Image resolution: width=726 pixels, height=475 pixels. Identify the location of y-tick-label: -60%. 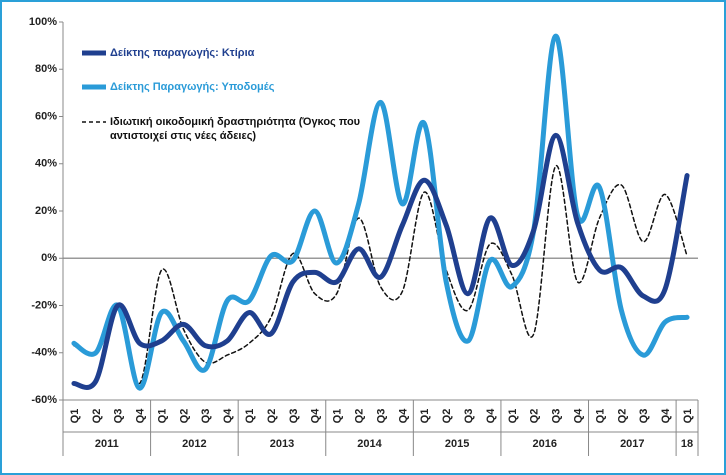
(44, 400).